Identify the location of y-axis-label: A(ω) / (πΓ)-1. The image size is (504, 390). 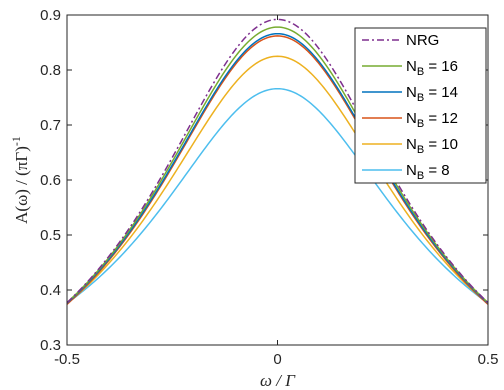
(20, 180).